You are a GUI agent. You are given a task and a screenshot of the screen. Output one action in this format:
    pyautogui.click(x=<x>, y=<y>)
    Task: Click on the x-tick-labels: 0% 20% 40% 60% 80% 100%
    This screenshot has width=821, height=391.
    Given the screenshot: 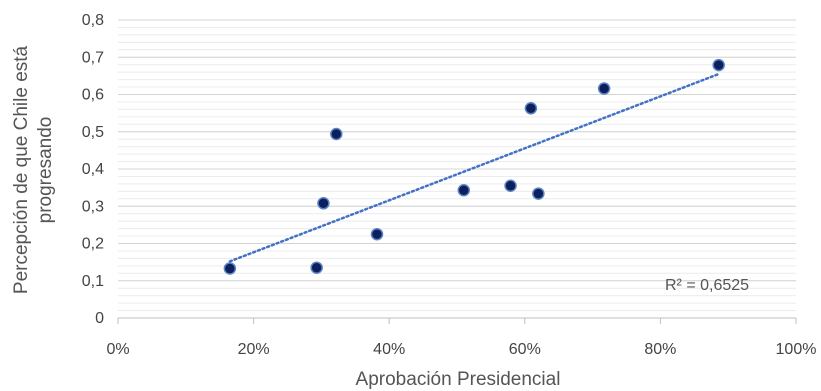 What is the action you would take?
    pyautogui.click(x=461, y=349)
    